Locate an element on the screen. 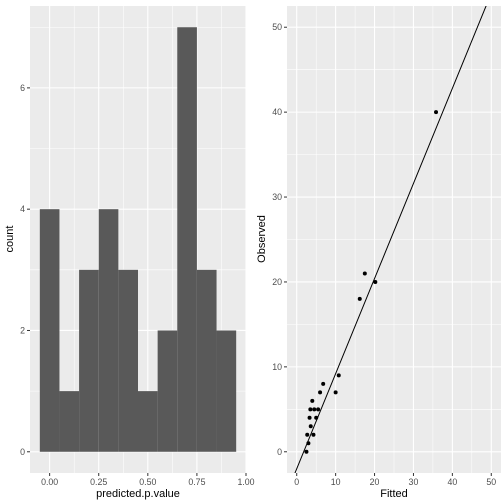  histogram-y-tick-label: 4 is located at coordinates (22, 209).